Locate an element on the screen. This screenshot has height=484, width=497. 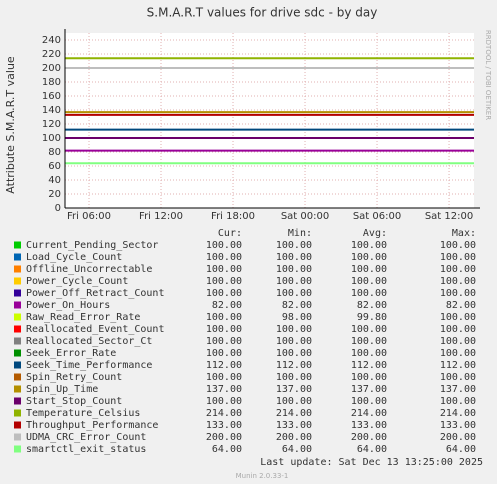
x-tick-label: Fri 18:00 is located at coordinates (233, 216).